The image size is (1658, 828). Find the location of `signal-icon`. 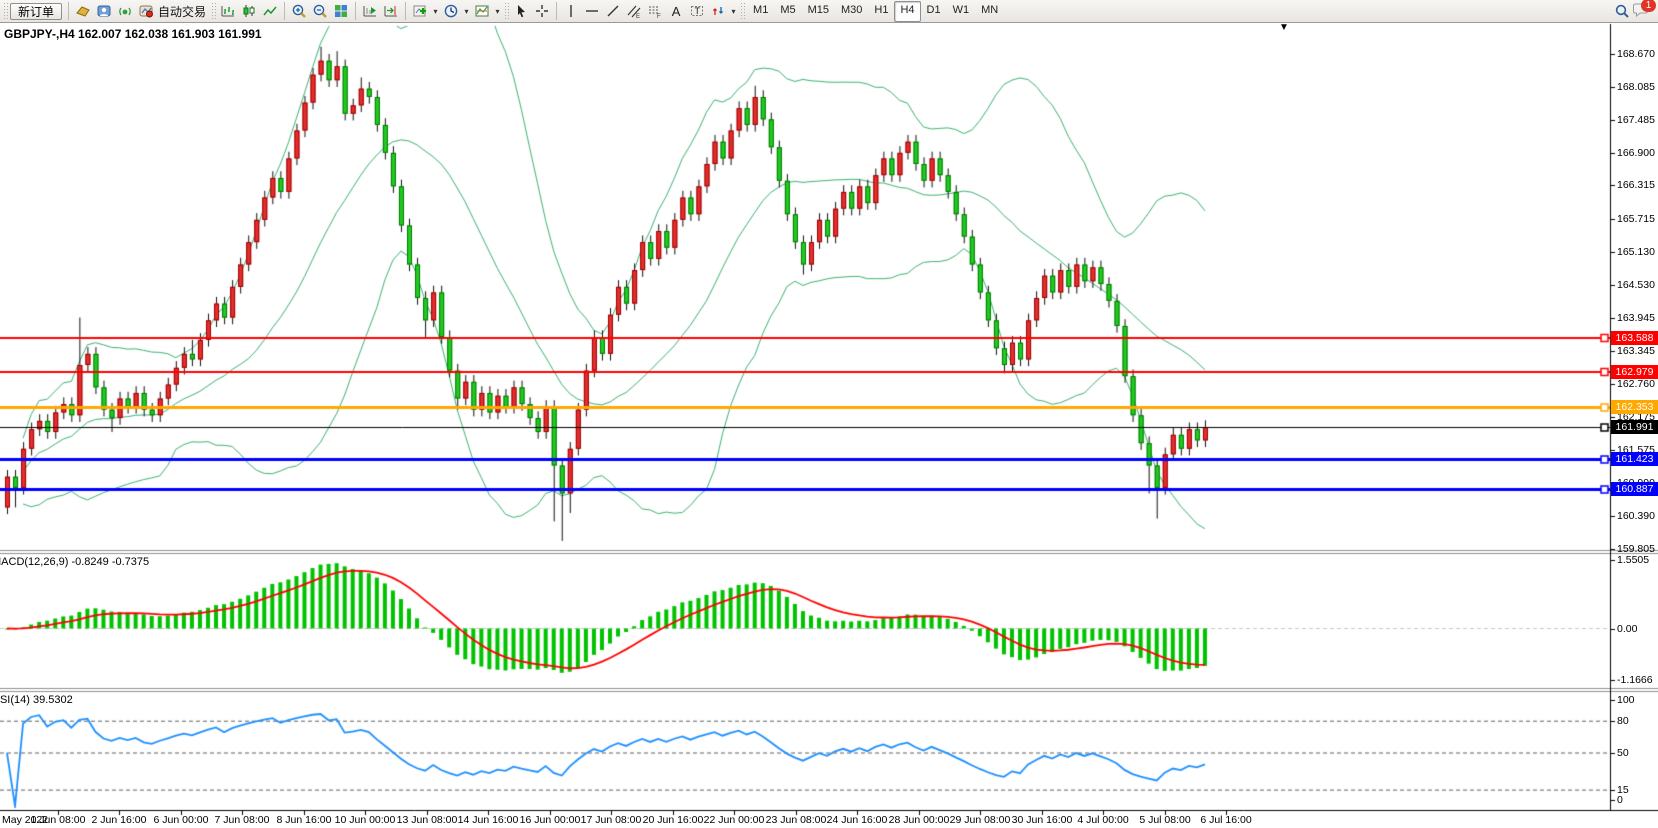

signal-icon is located at coordinates (125, 11).